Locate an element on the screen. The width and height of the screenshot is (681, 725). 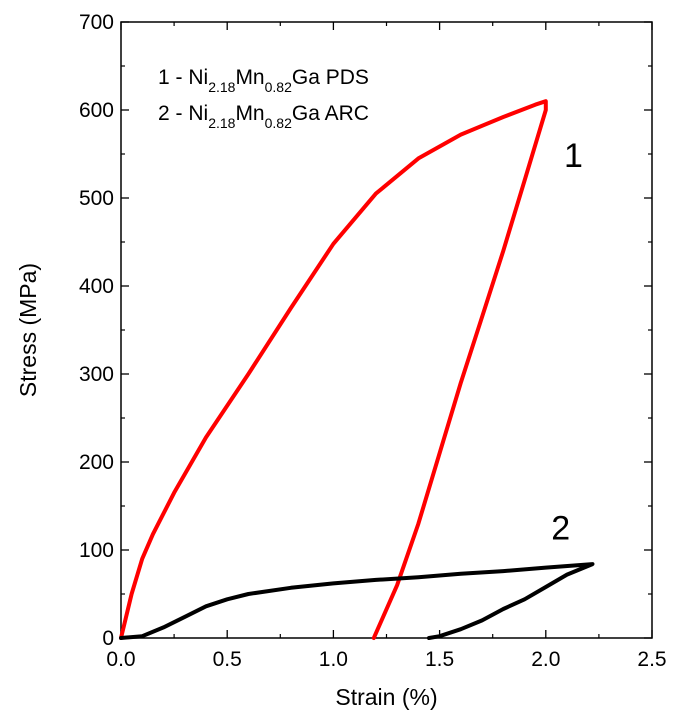
curve-label-2: 2 is located at coordinates (560, 528).